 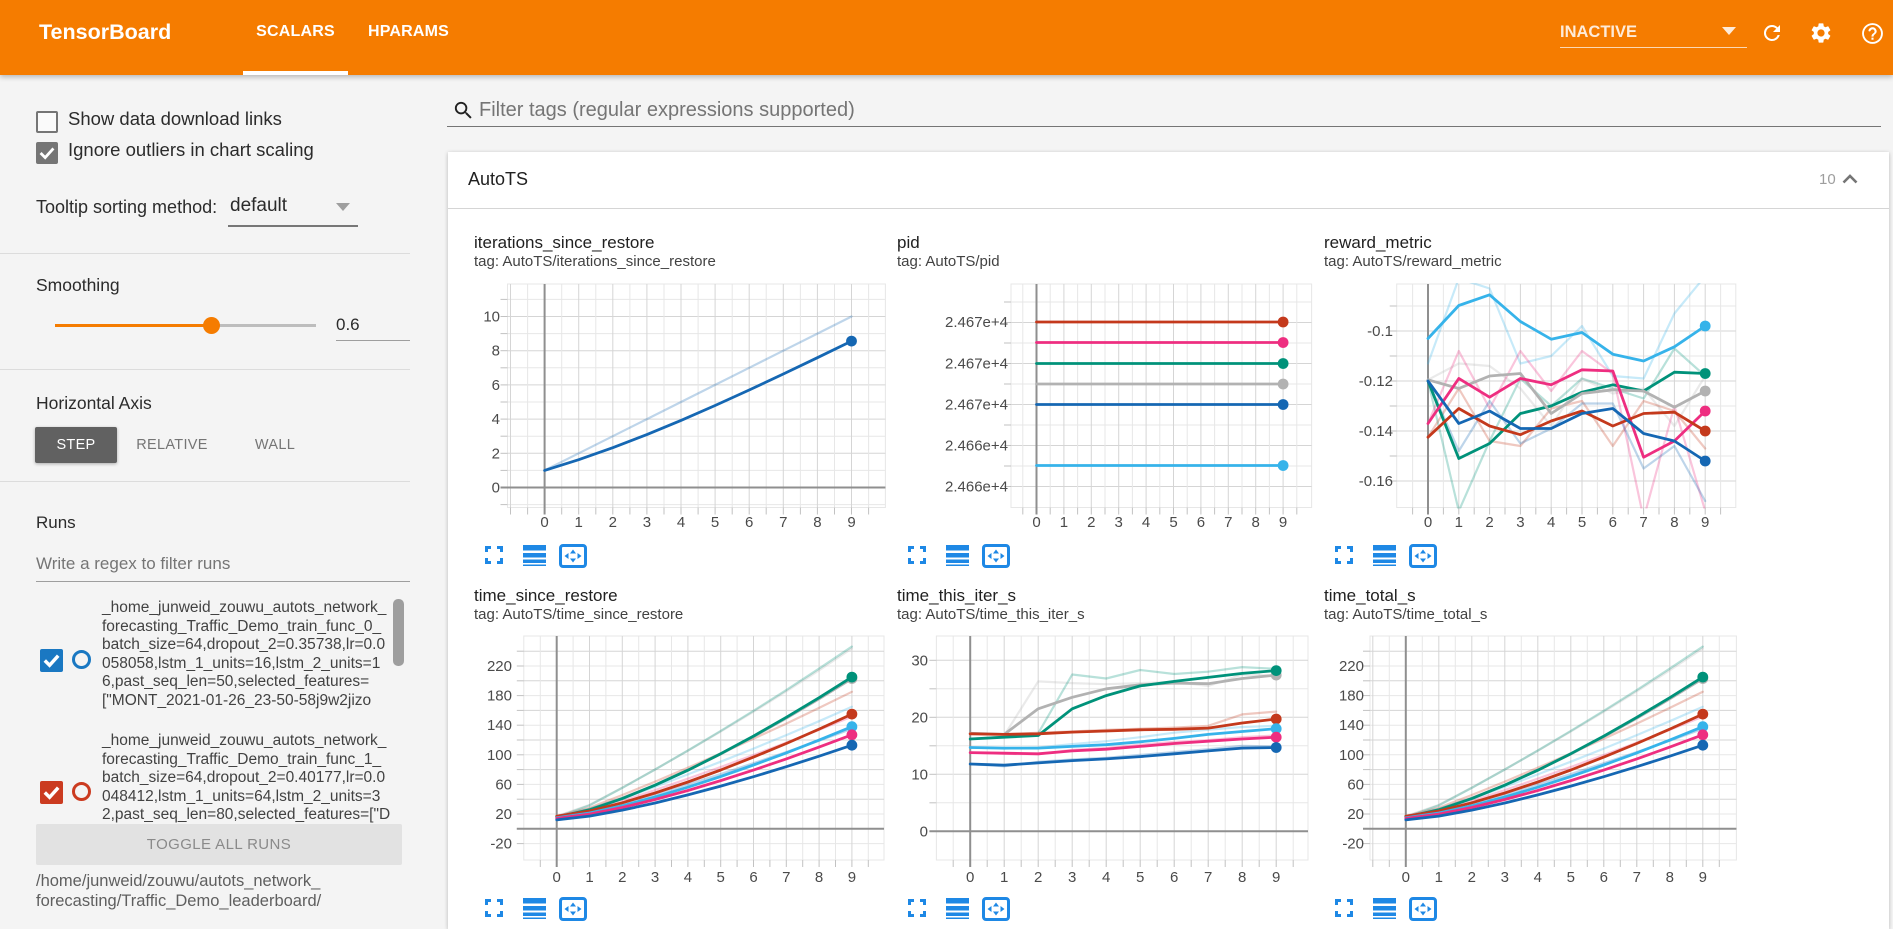 What do you see at coordinates (1376, 481) in the screenshot?
I see `svg-text: -0.16` at bounding box center [1376, 481].